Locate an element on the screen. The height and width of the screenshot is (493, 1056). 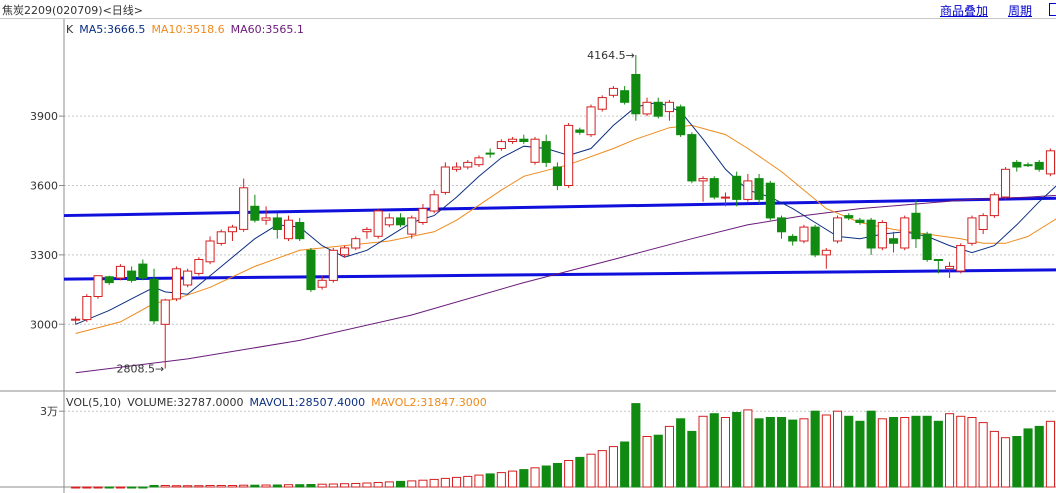
price-legend: K MA5:3666.5 MA10:3518.6 MA60:3565.1 is located at coordinates (185, 29).